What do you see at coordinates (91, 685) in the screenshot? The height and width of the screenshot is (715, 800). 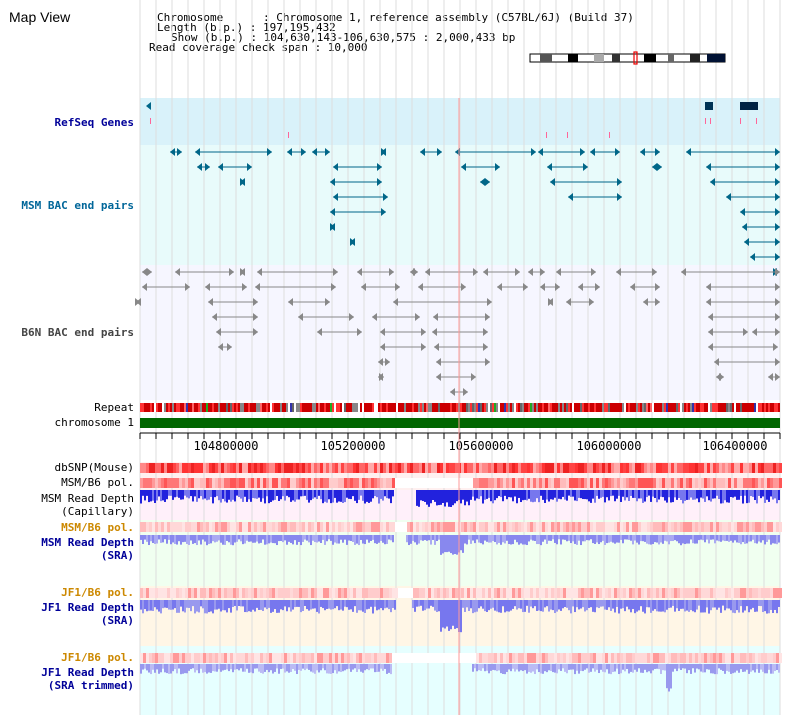 I see `jf1-depth-trimmed-sublabel: (SRA trimmed)` at bounding box center [91, 685].